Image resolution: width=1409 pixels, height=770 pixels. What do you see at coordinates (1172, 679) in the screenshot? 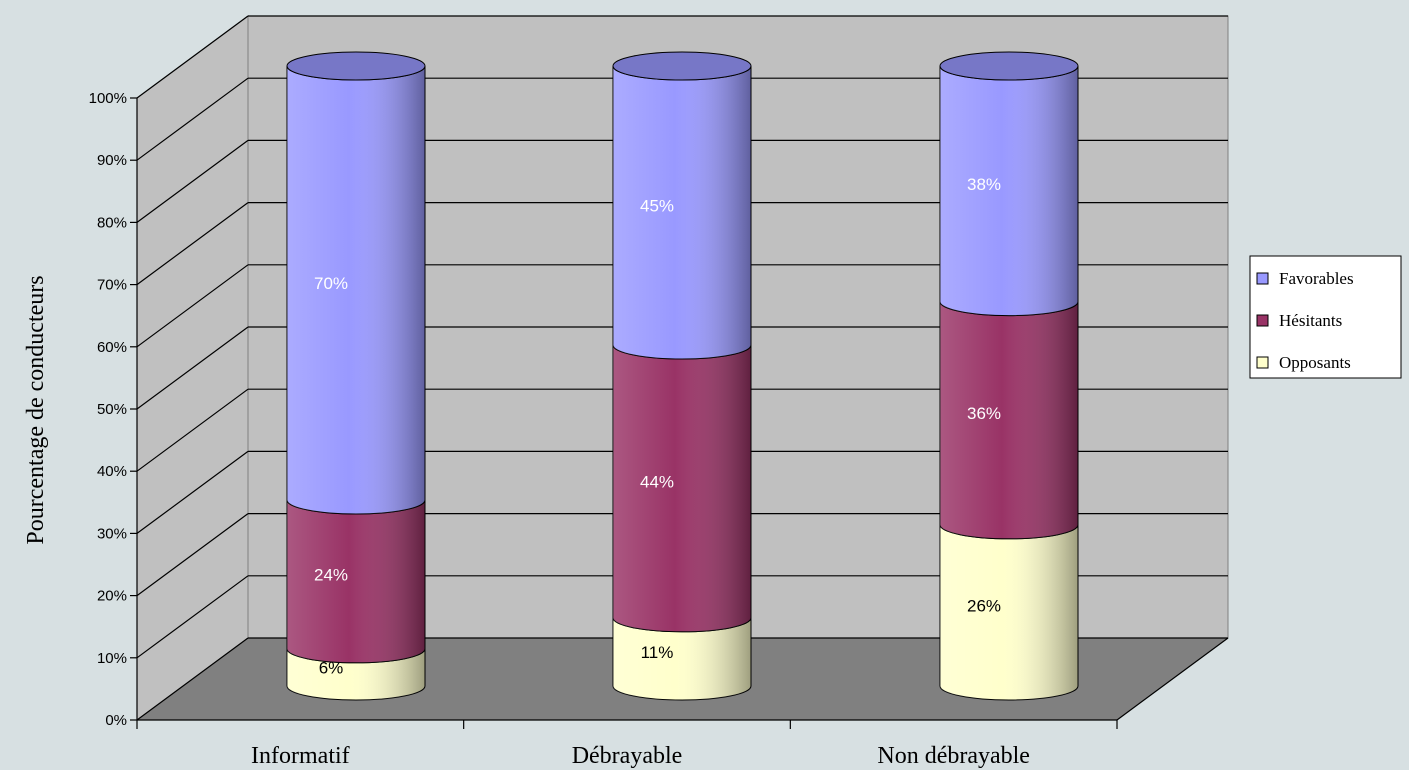
I see `floor-edge-line` at bounding box center [1172, 679].